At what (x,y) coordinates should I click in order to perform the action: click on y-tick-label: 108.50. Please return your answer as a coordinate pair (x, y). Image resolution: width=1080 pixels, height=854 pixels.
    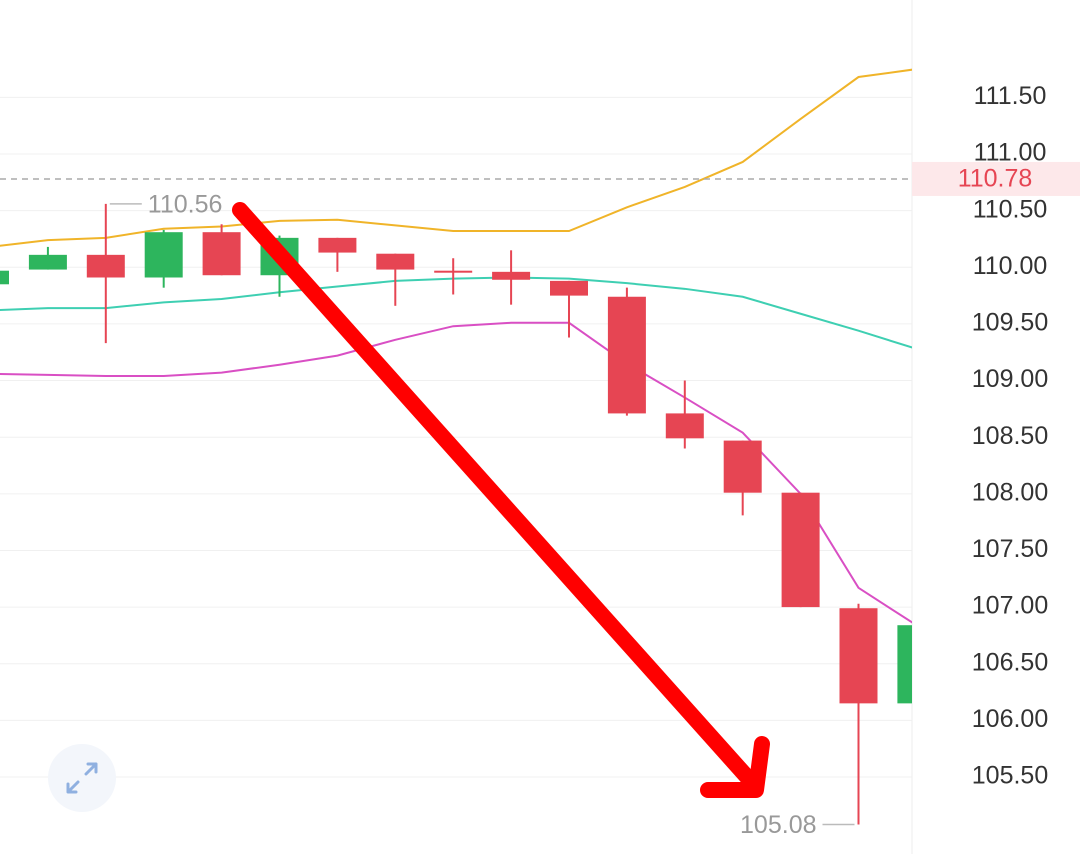
    Looking at the image, I should click on (1010, 436).